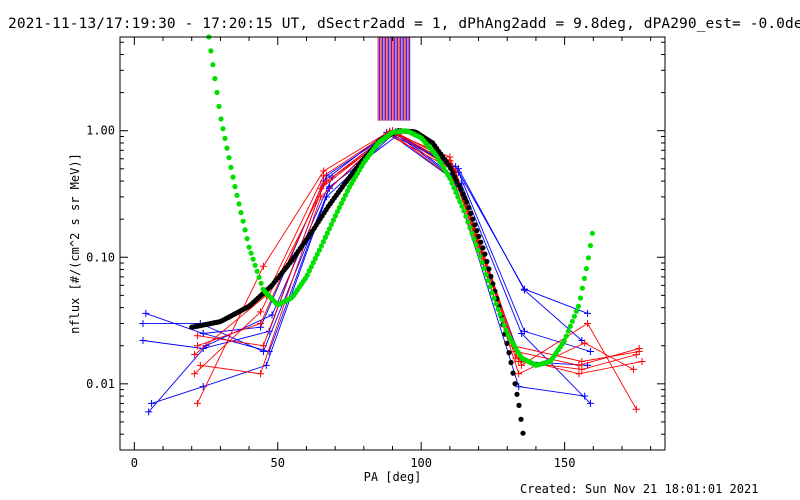 This screenshot has height=500, width=800. Describe the element at coordinates (393, 477) in the screenshot. I see `x-axis-label: PA [deg]` at that location.